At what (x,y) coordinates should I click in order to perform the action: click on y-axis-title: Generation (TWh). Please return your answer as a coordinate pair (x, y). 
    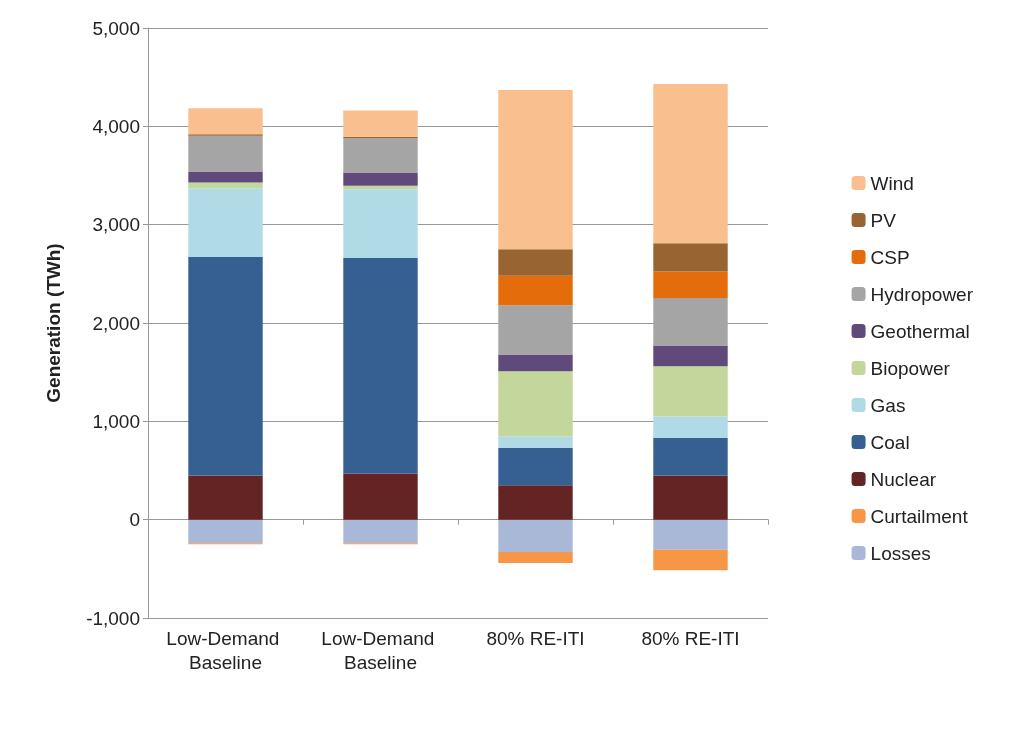
    Looking at the image, I should click on (53, 323).